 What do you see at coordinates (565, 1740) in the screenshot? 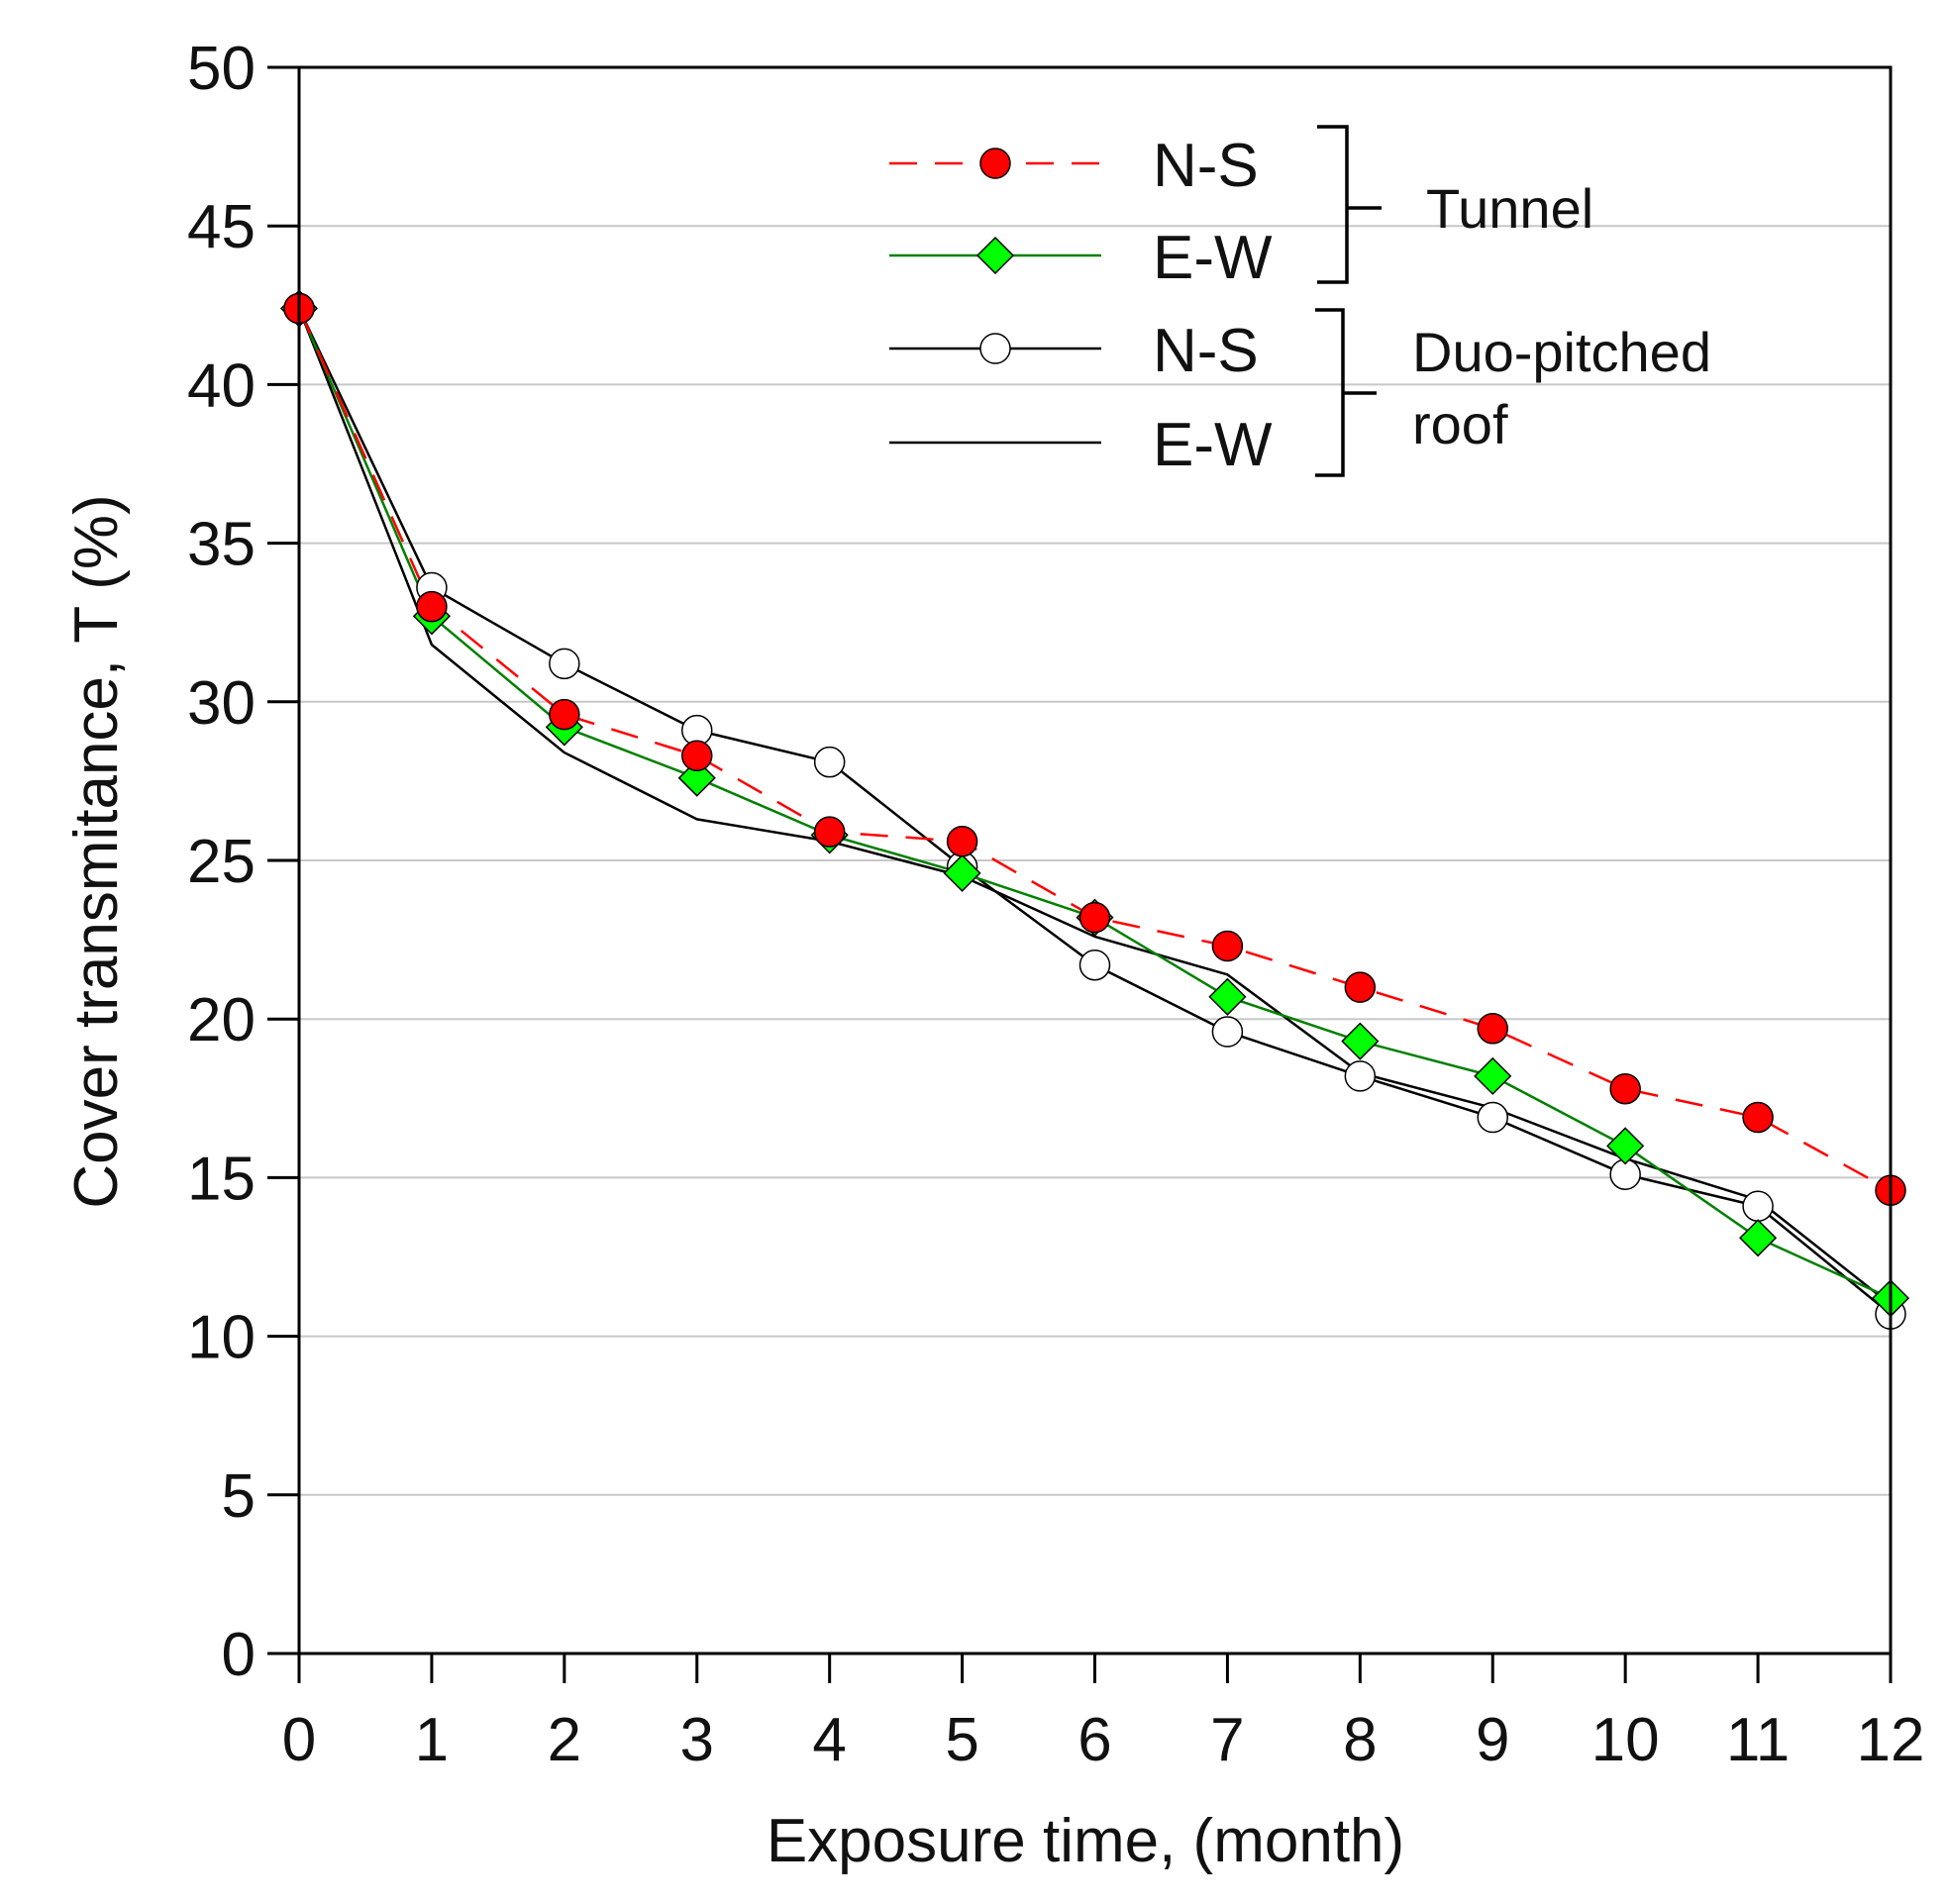
I see `x-tick-label: 2` at bounding box center [565, 1740].